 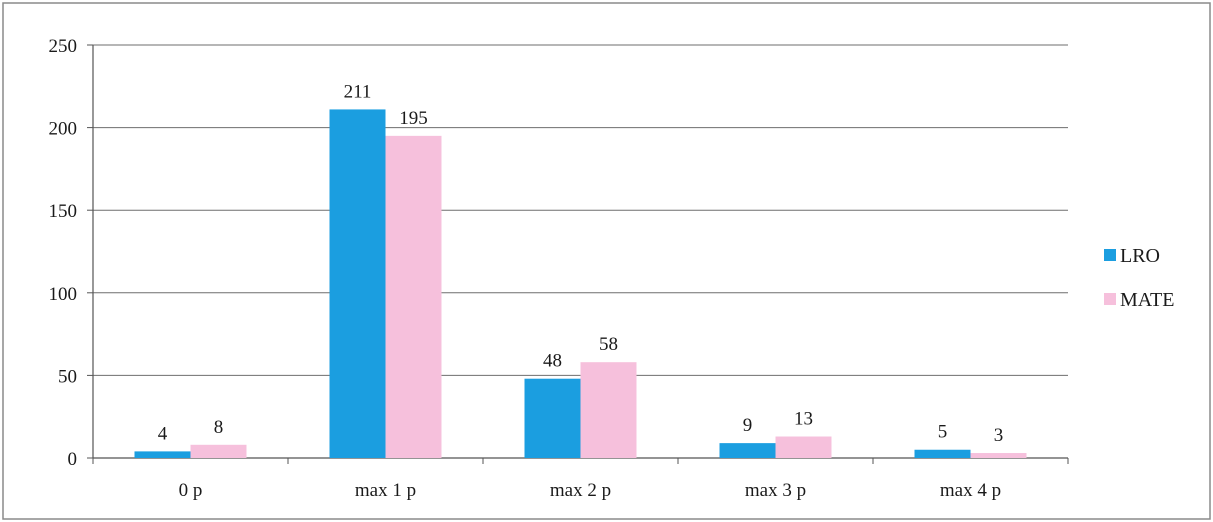 What do you see at coordinates (943, 432) in the screenshot?
I see `data-label: 5` at bounding box center [943, 432].